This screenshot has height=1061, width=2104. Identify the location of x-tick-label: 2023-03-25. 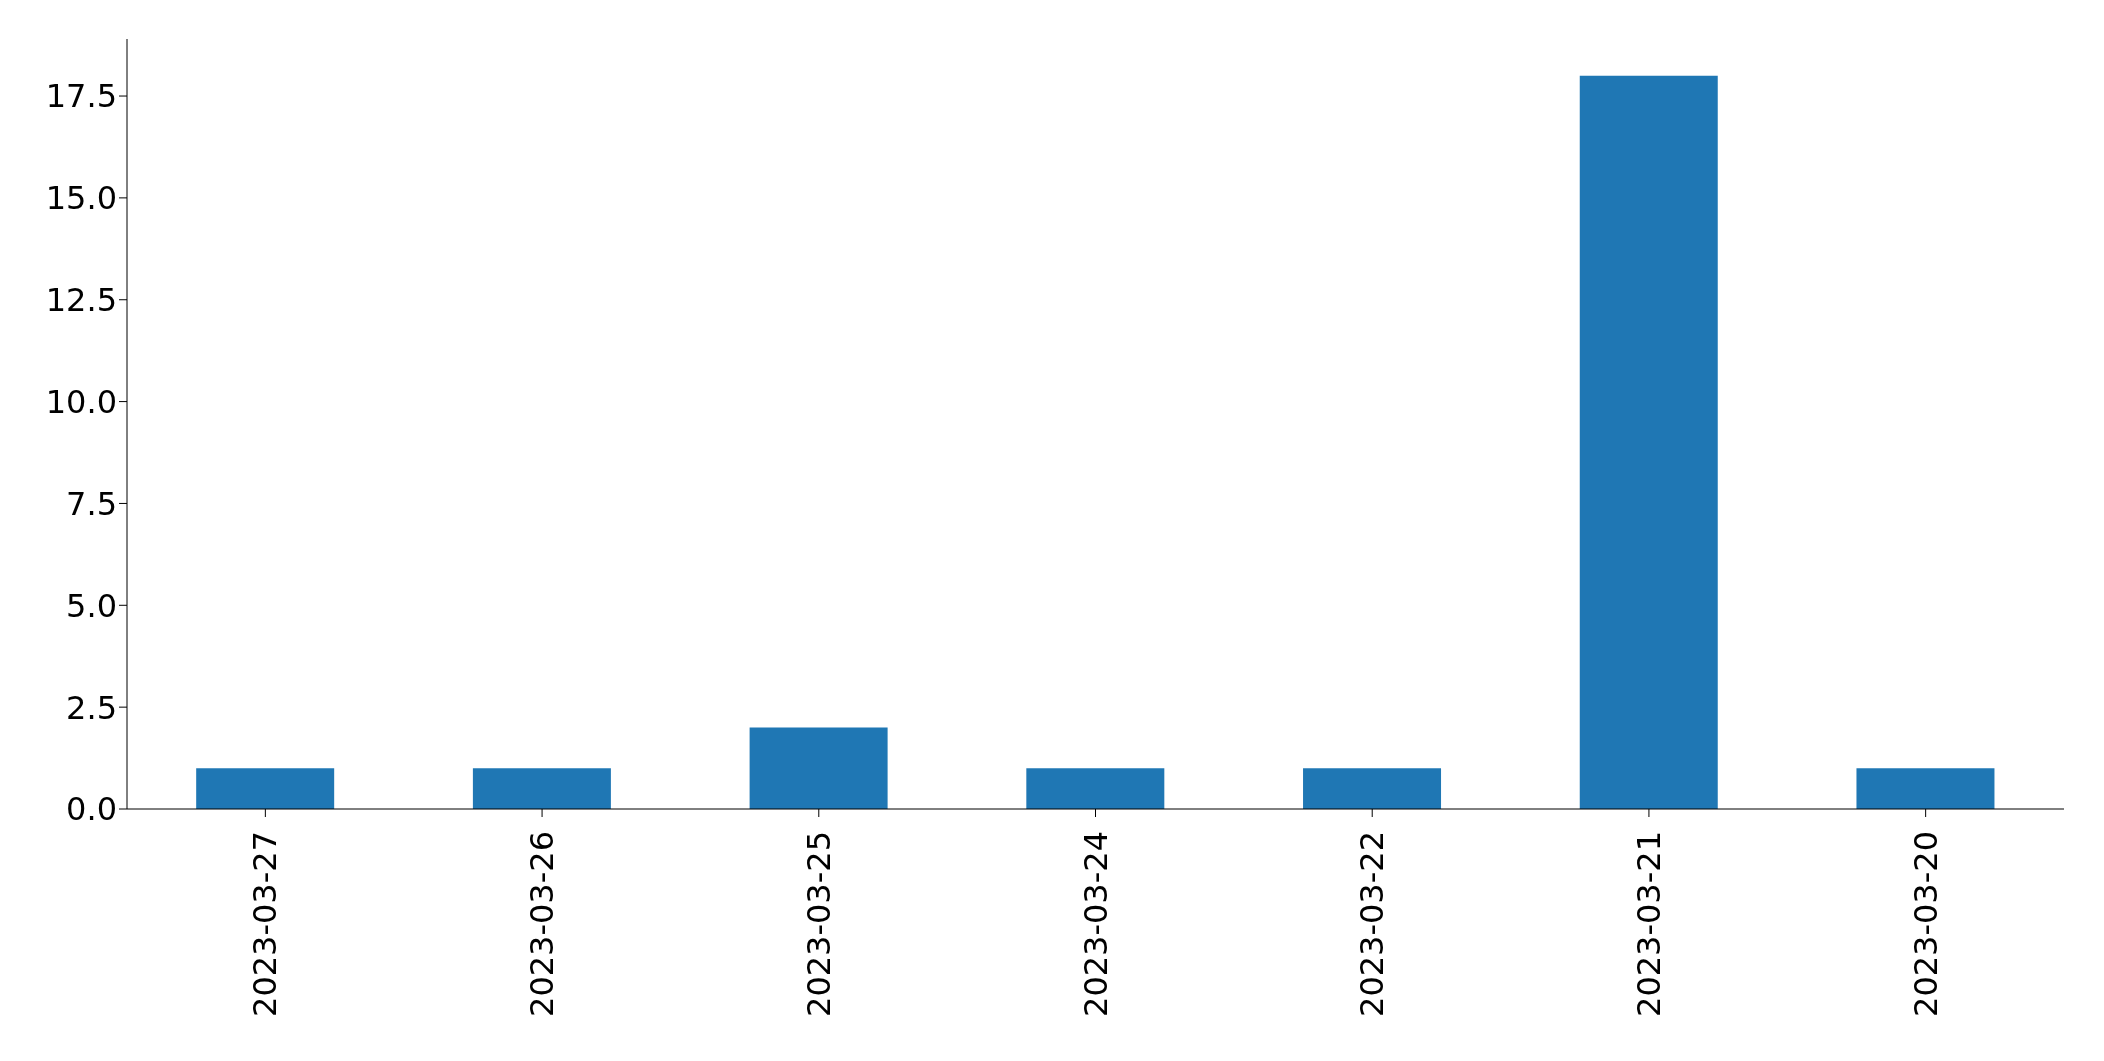
(818, 924).